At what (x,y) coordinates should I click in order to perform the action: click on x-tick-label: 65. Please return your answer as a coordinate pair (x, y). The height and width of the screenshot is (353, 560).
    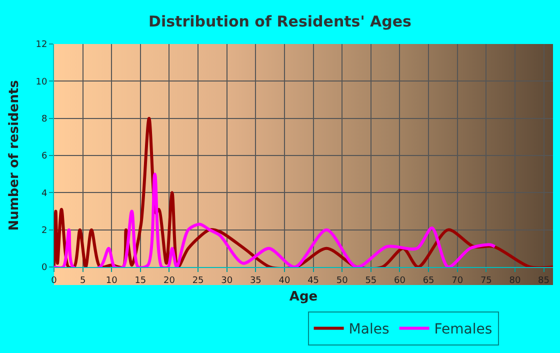
    Looking at the image, I should click on (428, 281).